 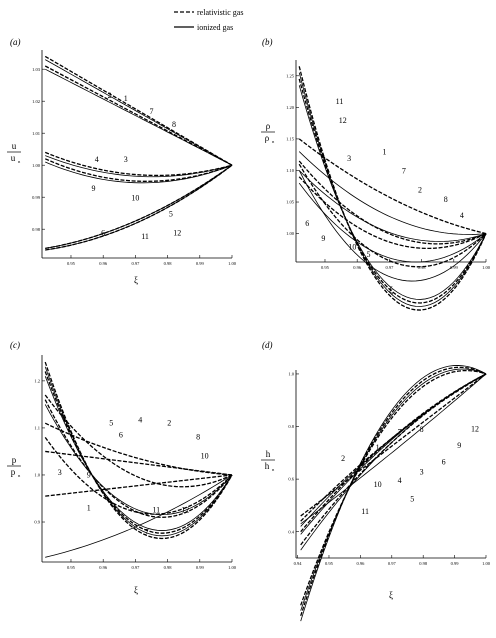 I want to click on x-tick-label: 1.00, so click(x=232, y=567).